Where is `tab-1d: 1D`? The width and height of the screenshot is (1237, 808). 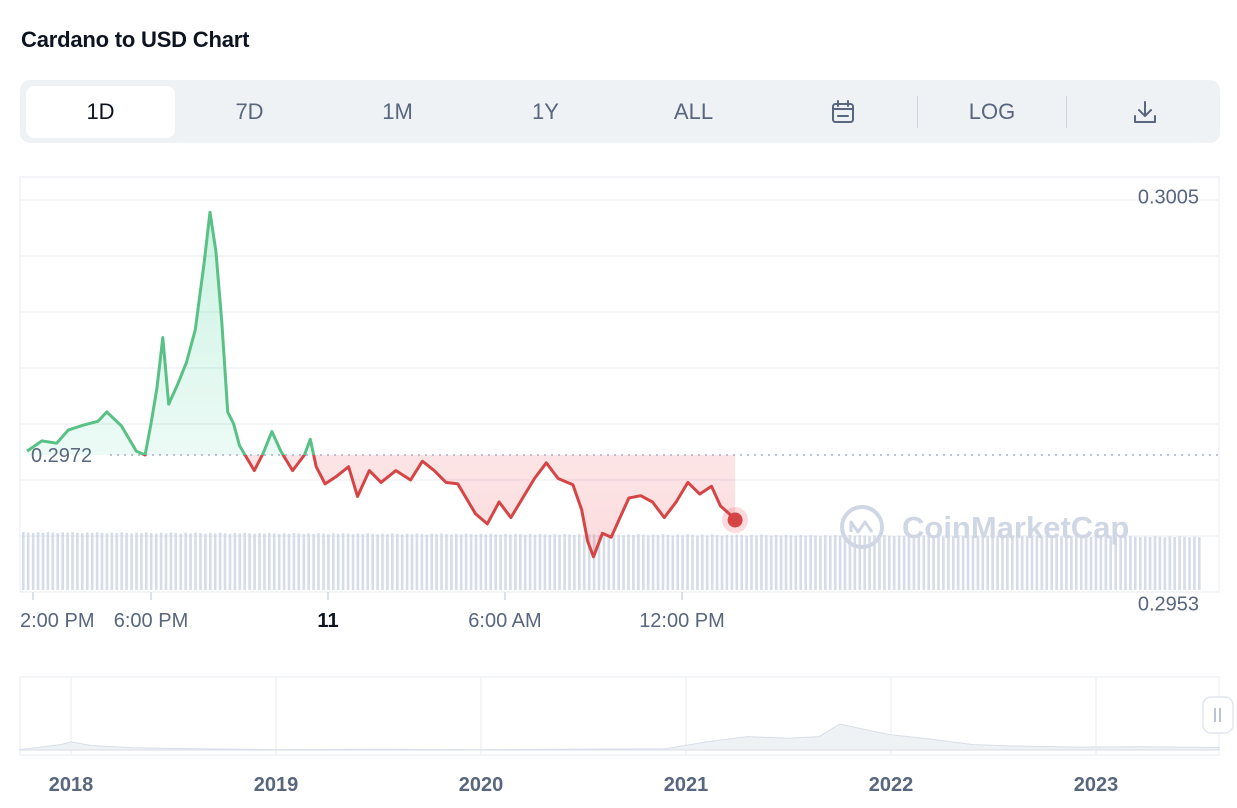
tab-1d: 1D is located at coordinates (100, 112).